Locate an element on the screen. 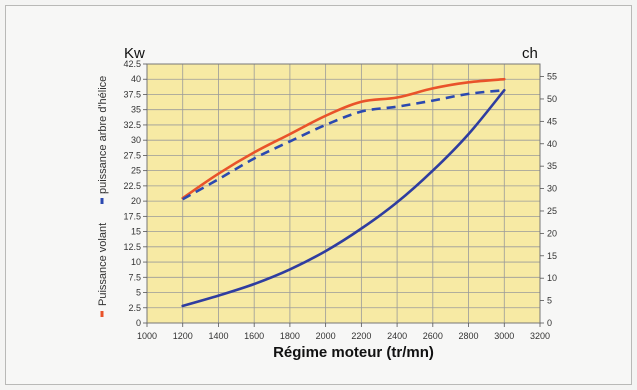 This screenshot has height=390, width=637. x-tick-label: 2000 is located at coordinates (326, 336).